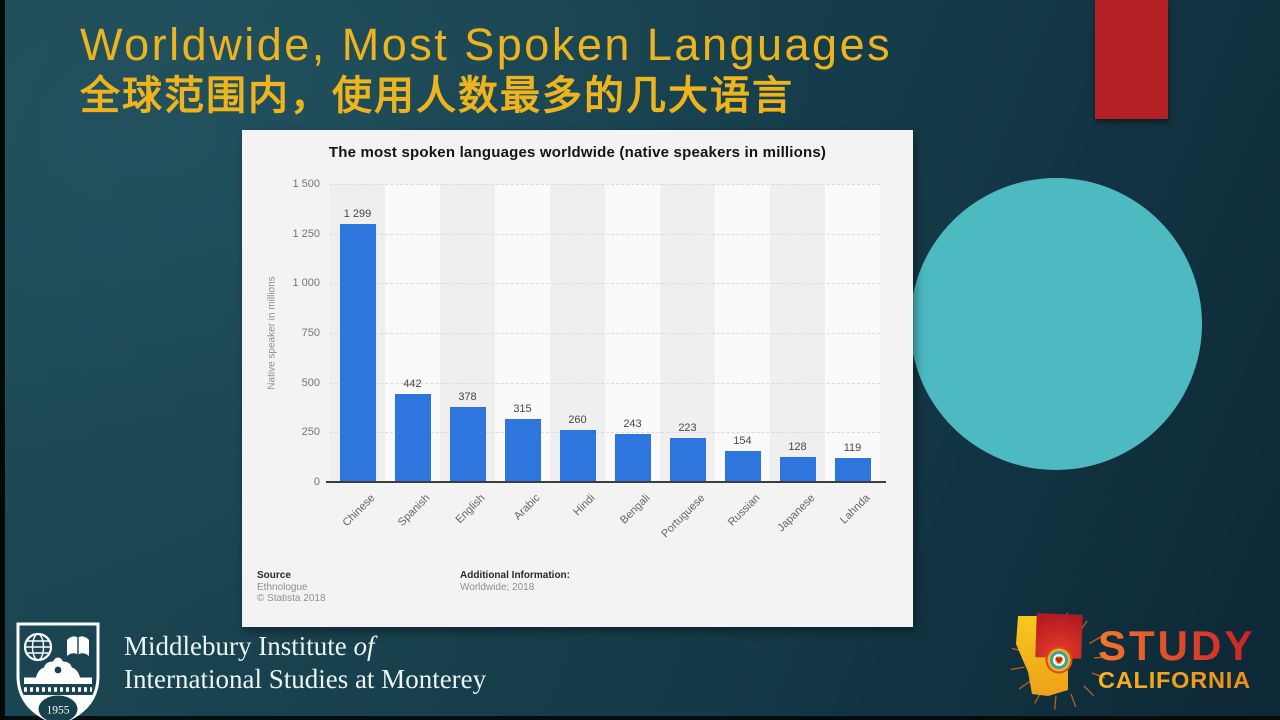 The width and height of the screenshot is (1280, 720). I want to click on study-california-logo: STUDY CALIFORNIA, so click(1138, 662).